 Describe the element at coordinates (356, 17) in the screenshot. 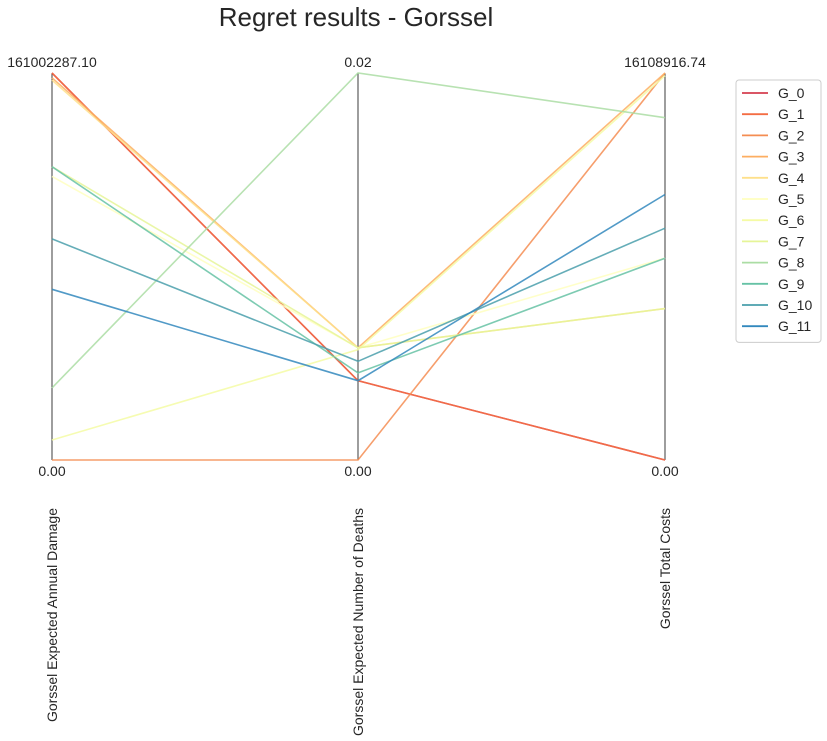

I see `chart-title: Regret results - Gorssel` at that location.